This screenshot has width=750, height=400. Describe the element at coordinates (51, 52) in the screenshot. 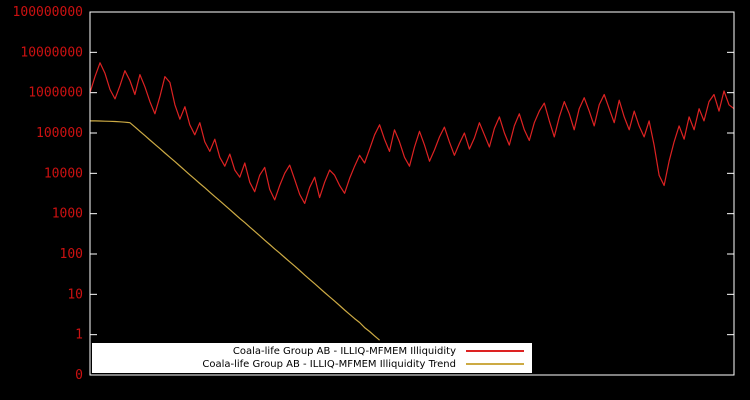

I see `y-tick-label: 10000000` at that location.